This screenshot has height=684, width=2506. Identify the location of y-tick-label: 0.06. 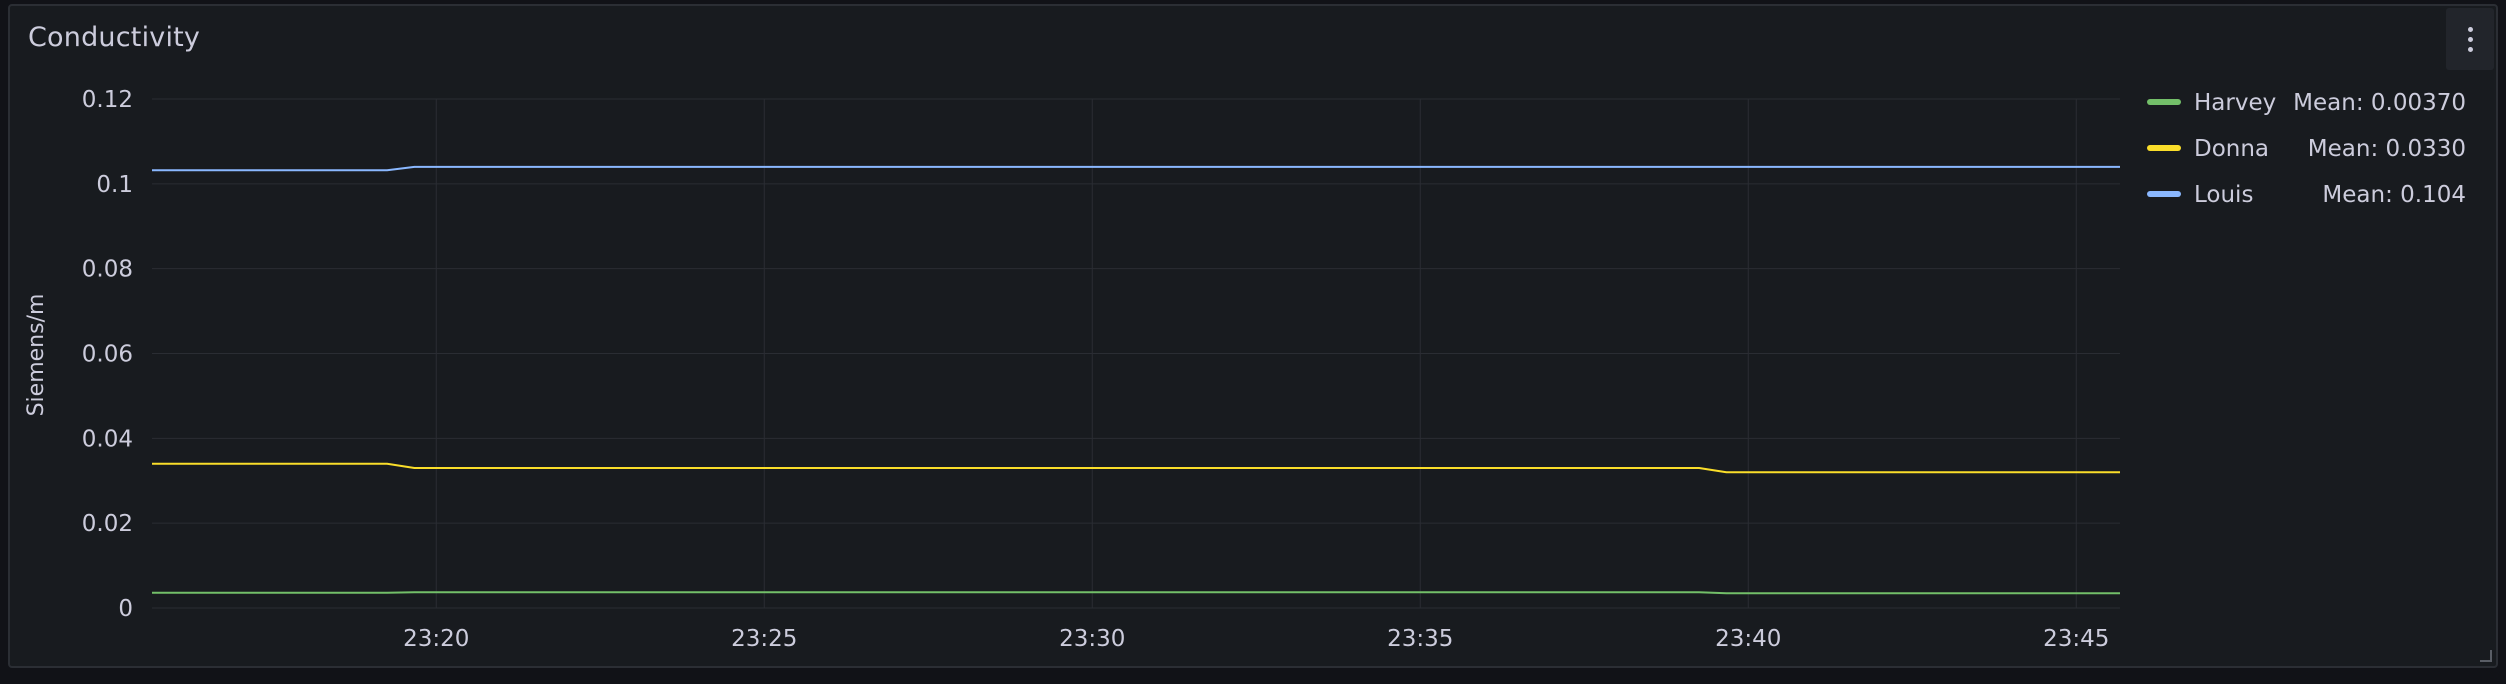
(107, 355).